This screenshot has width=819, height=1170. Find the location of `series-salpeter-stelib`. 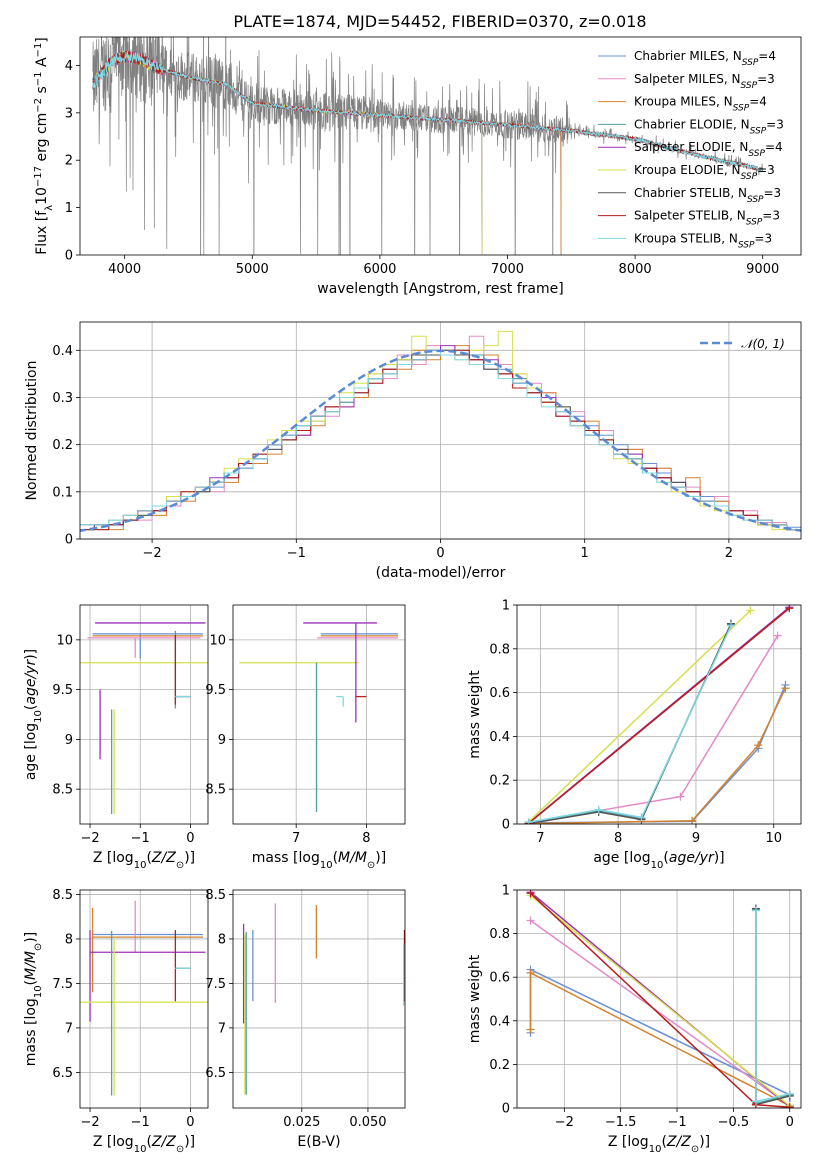

series-salpeter-stelib is located at coordinates (659, 714).